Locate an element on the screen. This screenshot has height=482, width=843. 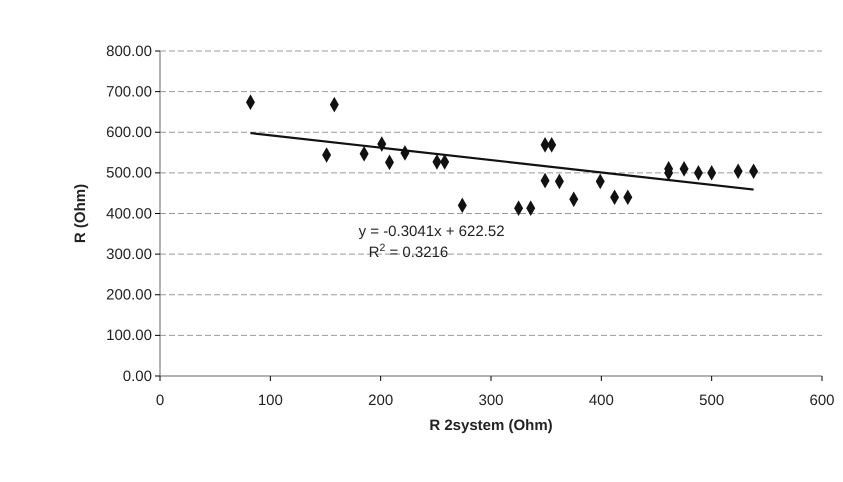
x-axis-title: R 2system (Ohm) is located at coordinates (491, 425).